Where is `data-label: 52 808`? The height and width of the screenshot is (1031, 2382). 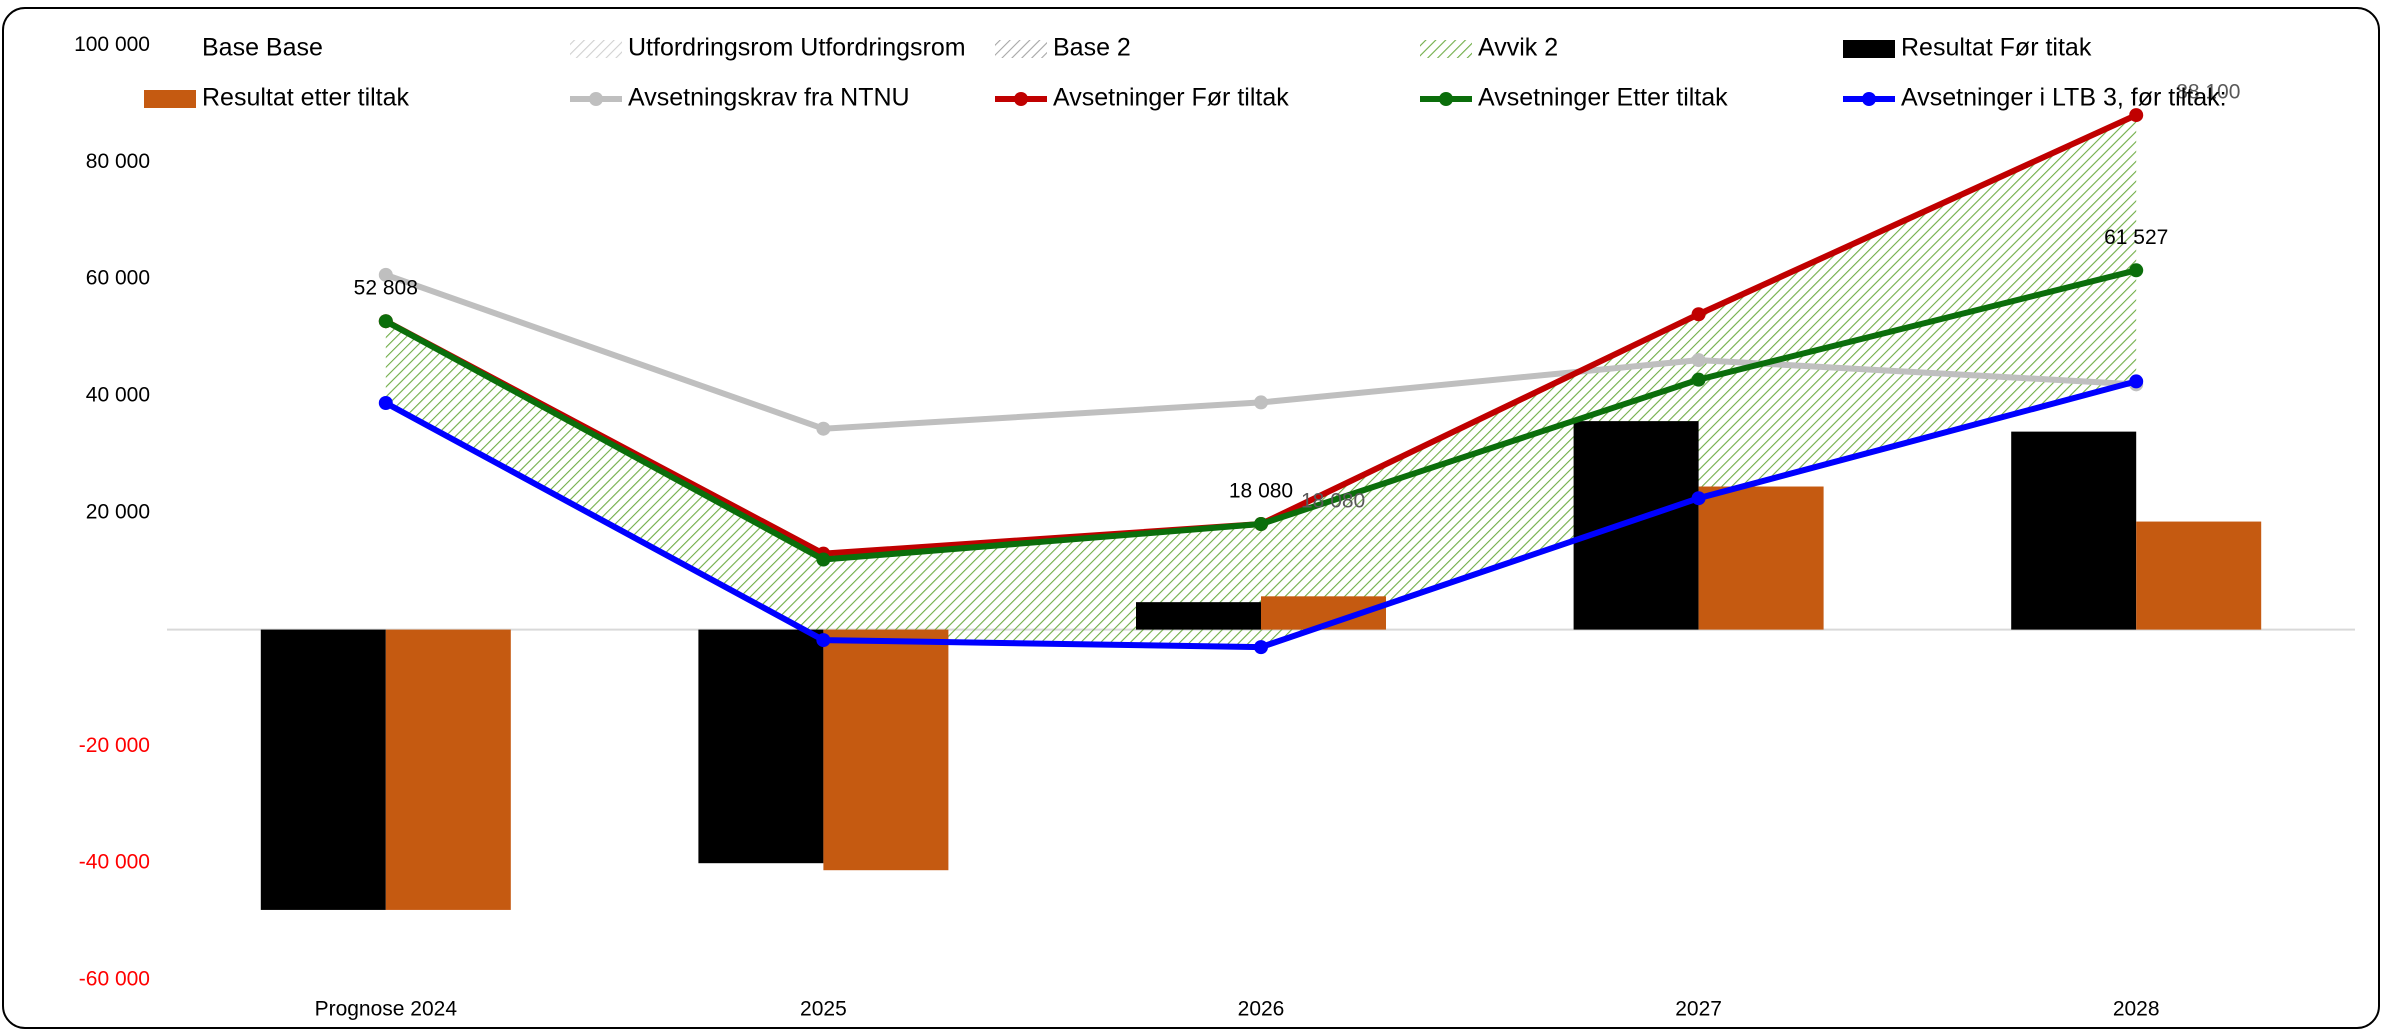 data-label: 52 808 is located at coordinates (386, 288).